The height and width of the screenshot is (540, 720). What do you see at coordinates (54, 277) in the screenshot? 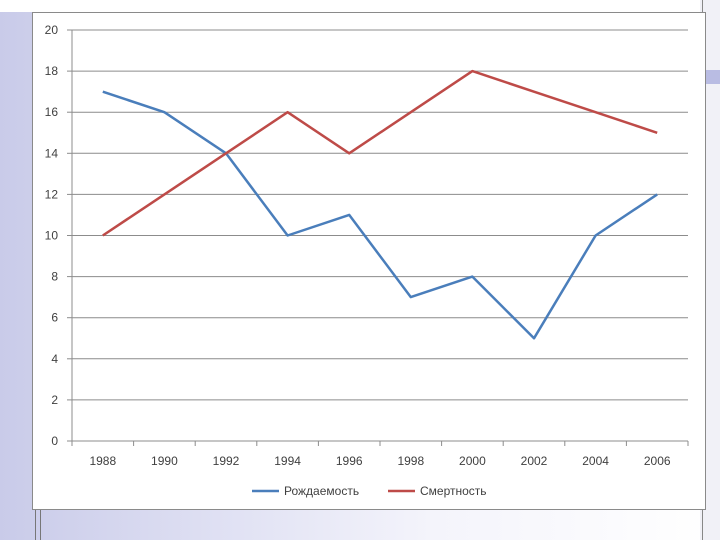
I see `y-tick-label: 8` at bounding box center [54, 277].